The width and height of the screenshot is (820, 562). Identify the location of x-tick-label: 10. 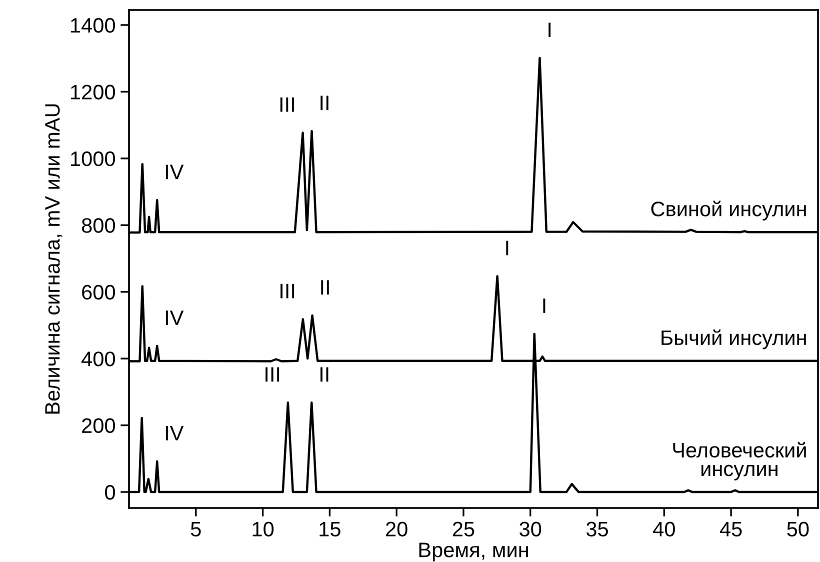
(263, 529).